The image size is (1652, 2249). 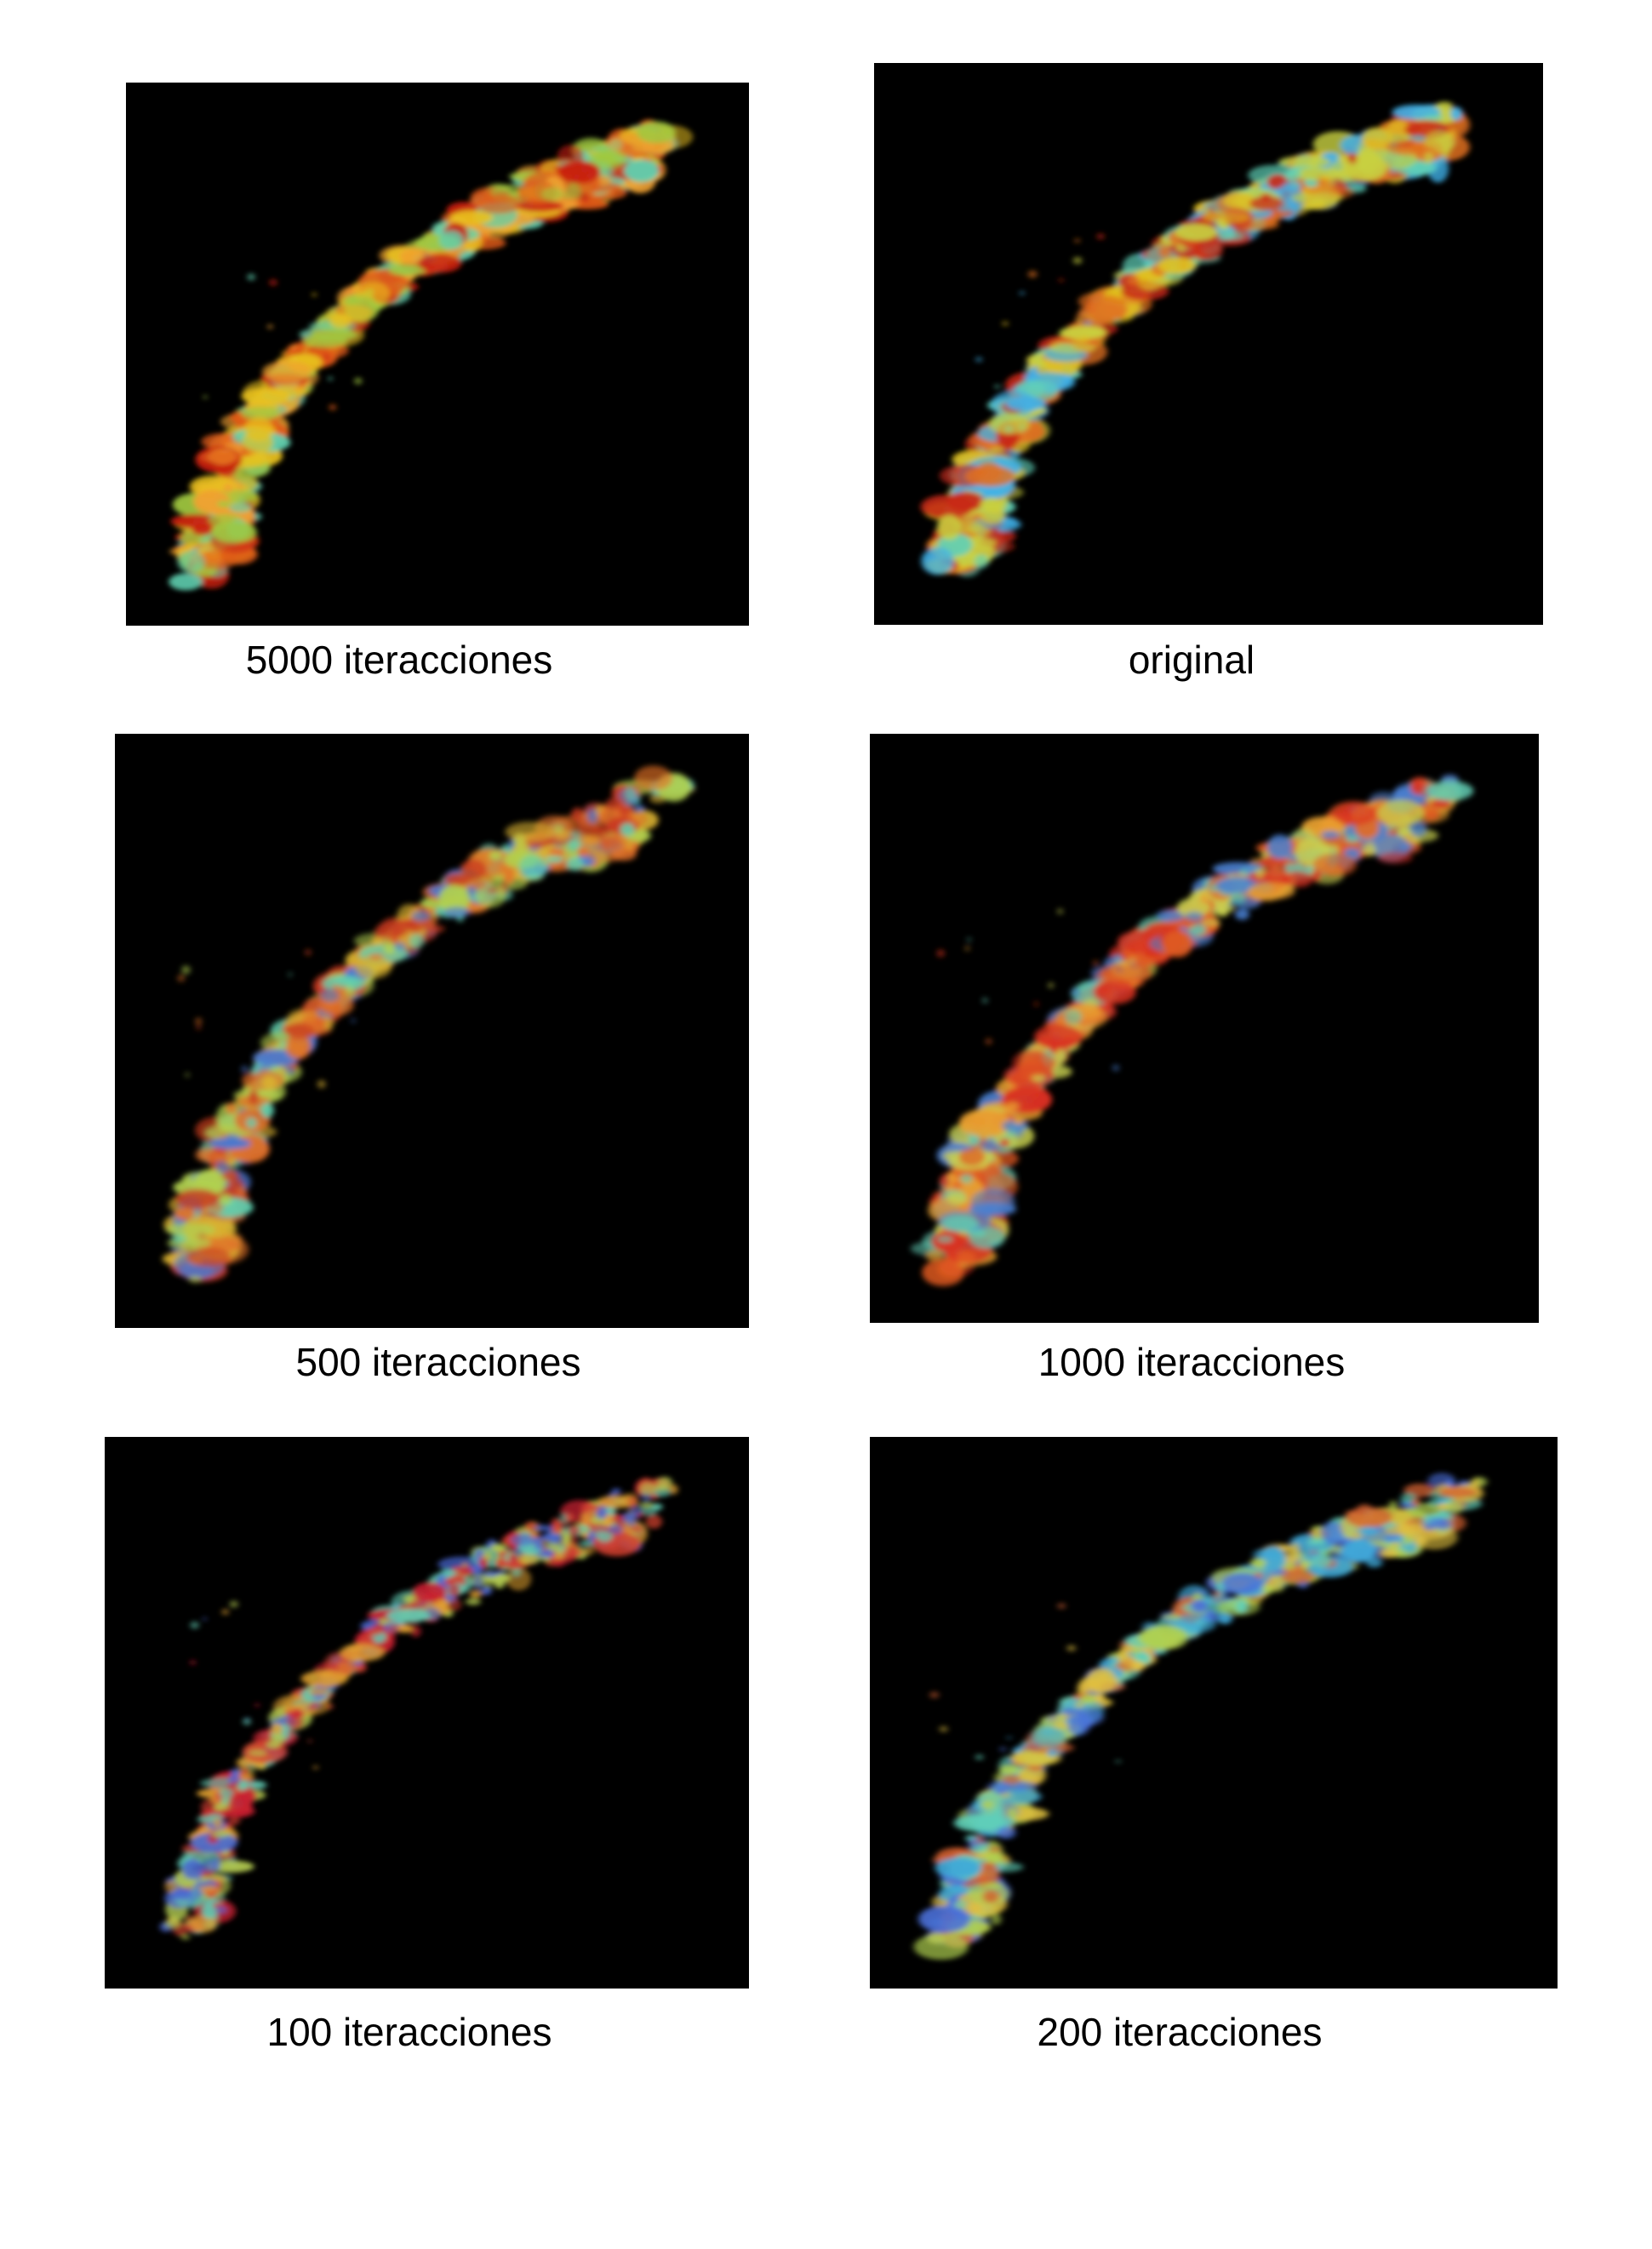 I want to click on render-500-iterations, so click(x=432, y=1031).